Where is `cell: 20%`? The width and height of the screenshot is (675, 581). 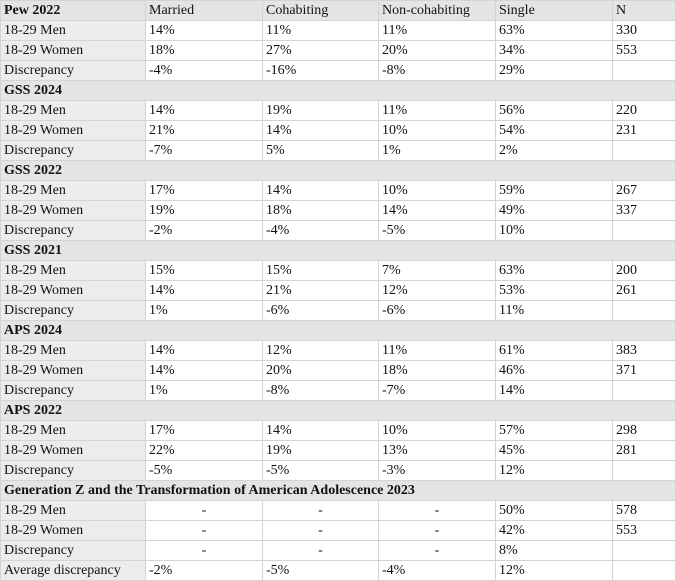 cell: 20% is located at coordinates (320, 370).